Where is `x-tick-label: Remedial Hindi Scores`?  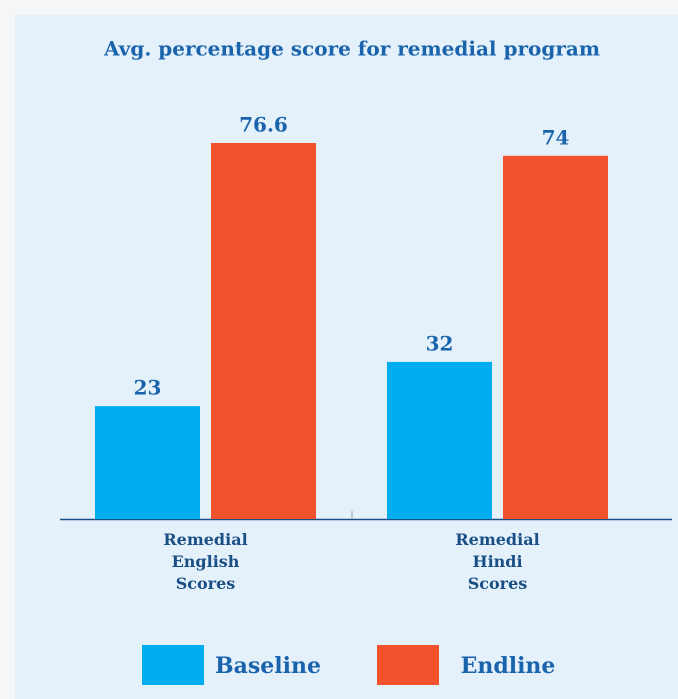 x-tick-label: Remedial Hindi Scores is located at coordinates (497, 561).